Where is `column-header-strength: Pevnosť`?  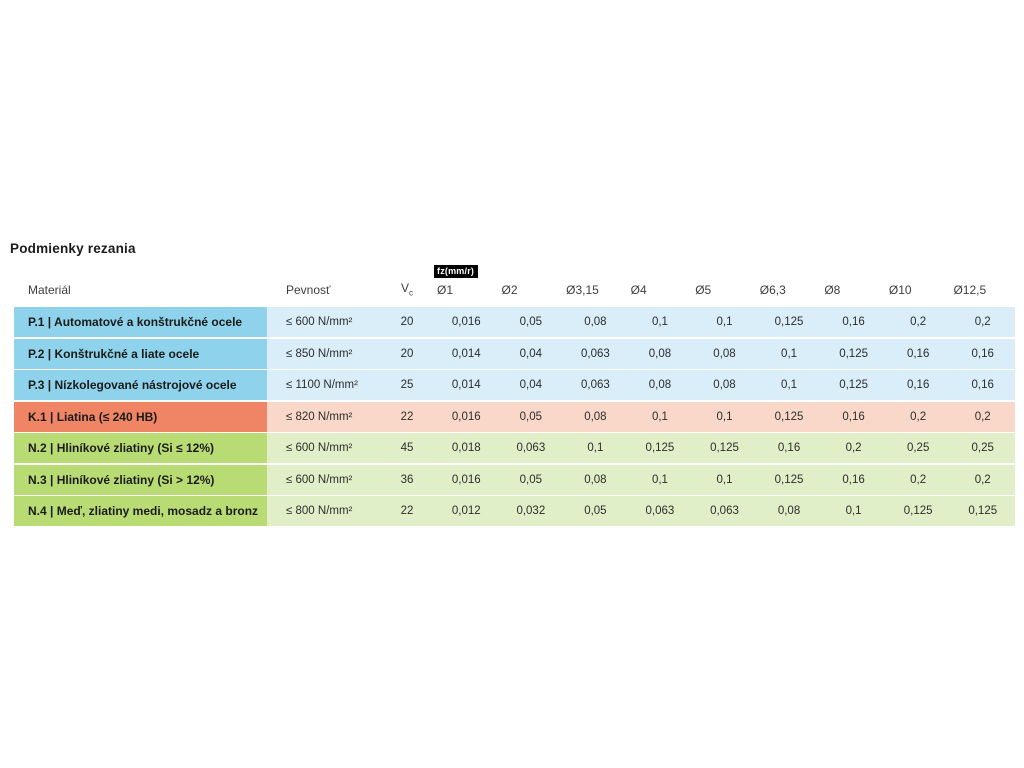
column-header-strength: Pevnosť is located at coordinates (308, 290).